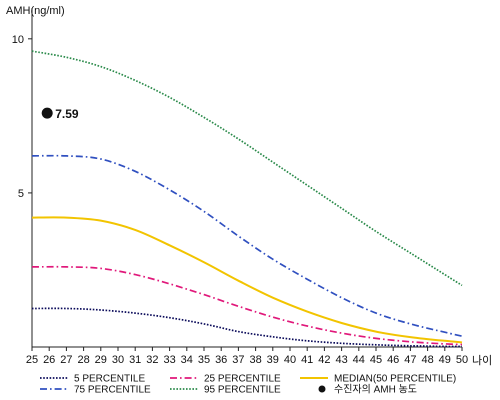 This screenshot has height=400, width=500. What do you see at coordinates (47, 113) in the screenshot?
I see `highlight-point` at bounding box center [47, 113].